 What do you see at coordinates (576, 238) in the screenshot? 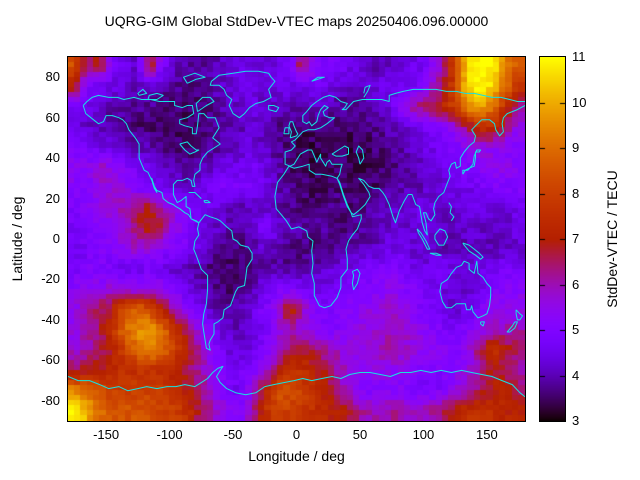
I see `colorbar-tick-label: 7` at bounding box center [576, 238].